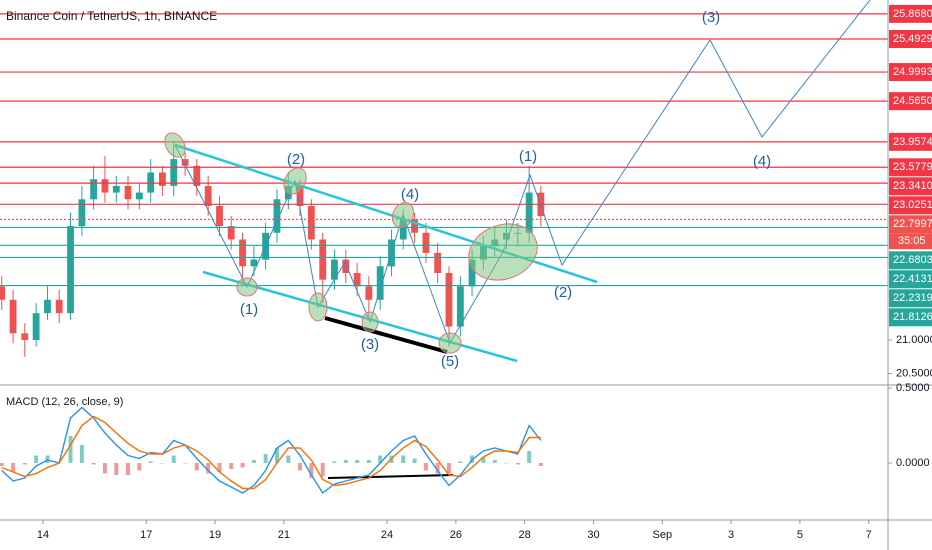 This screenshot has height=550, width=932. I want to click on x-tick-label: 30, so click(593, 535).